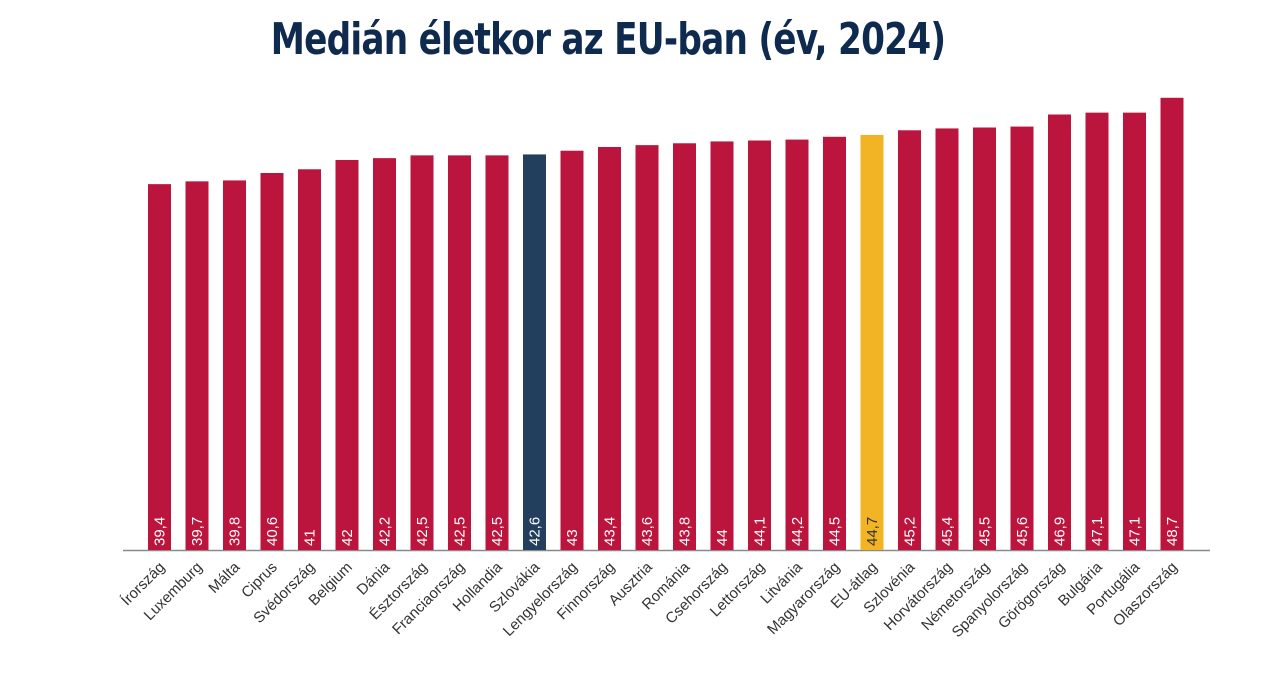 The height and width of the screenshot is (691, 1284). I want to click on data-label: 43,4, so click(610, 531).